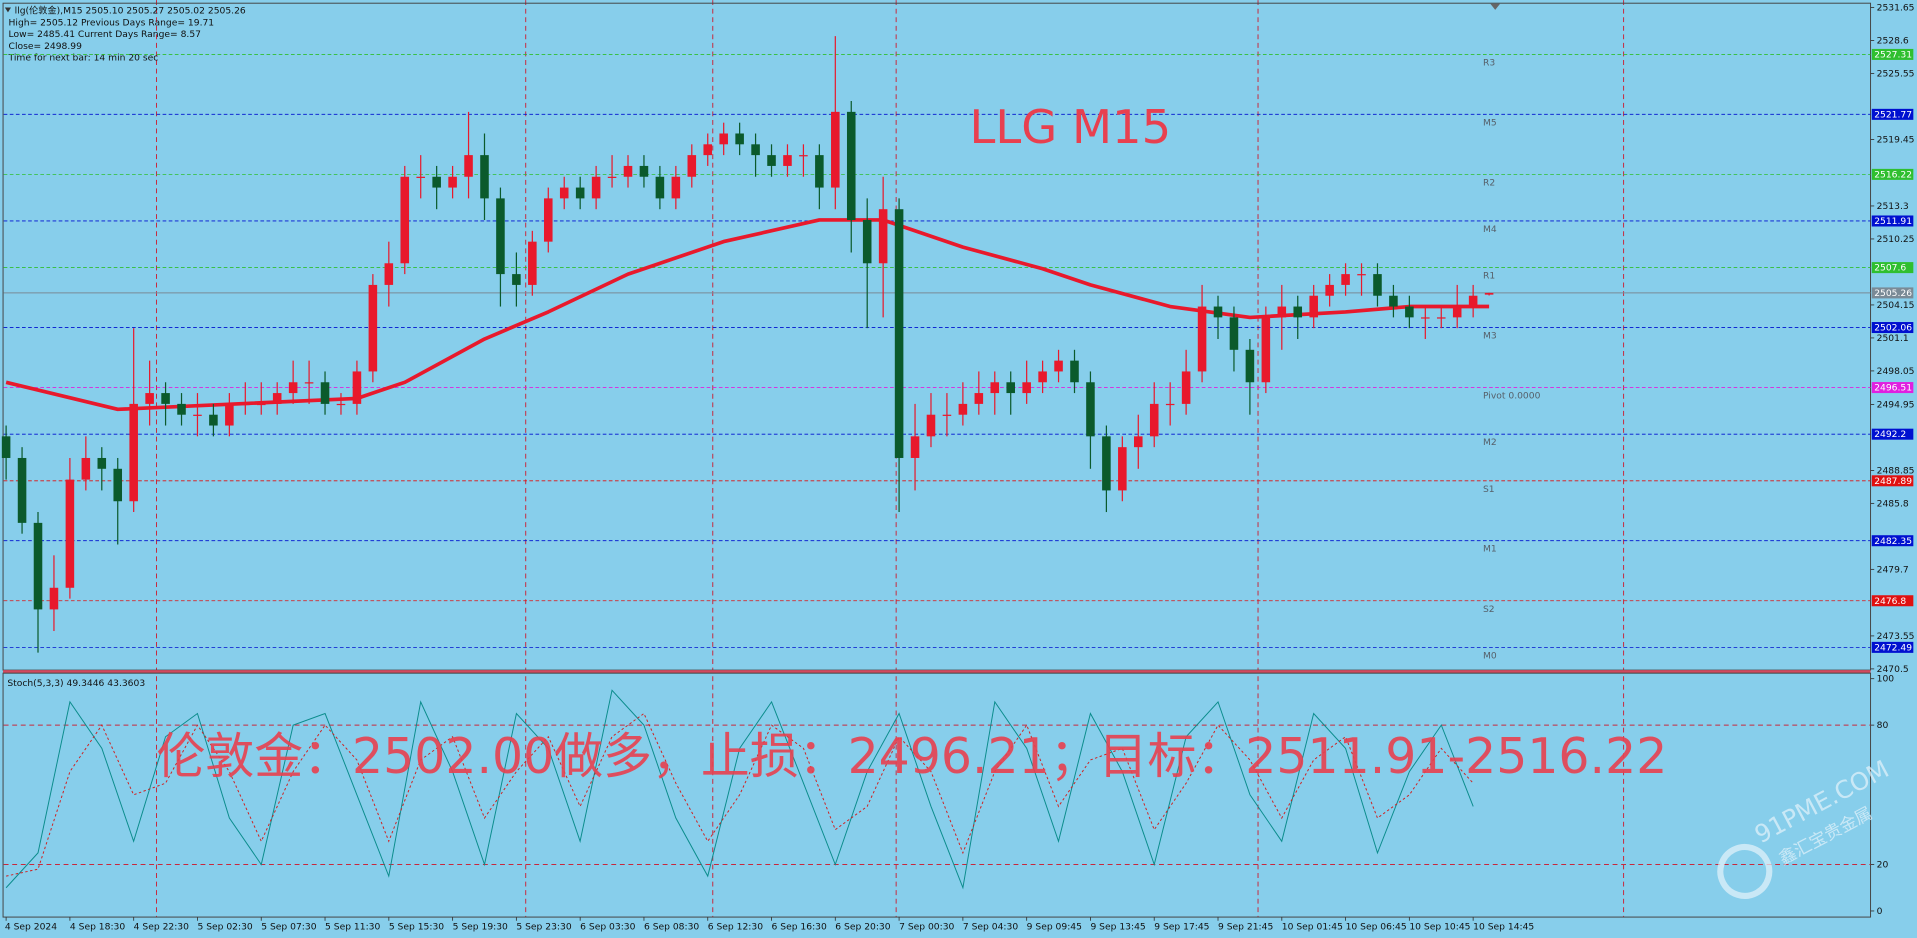  I want to click on info-line: Time for next bar: 14 min 20 sec, so click(83, 58).